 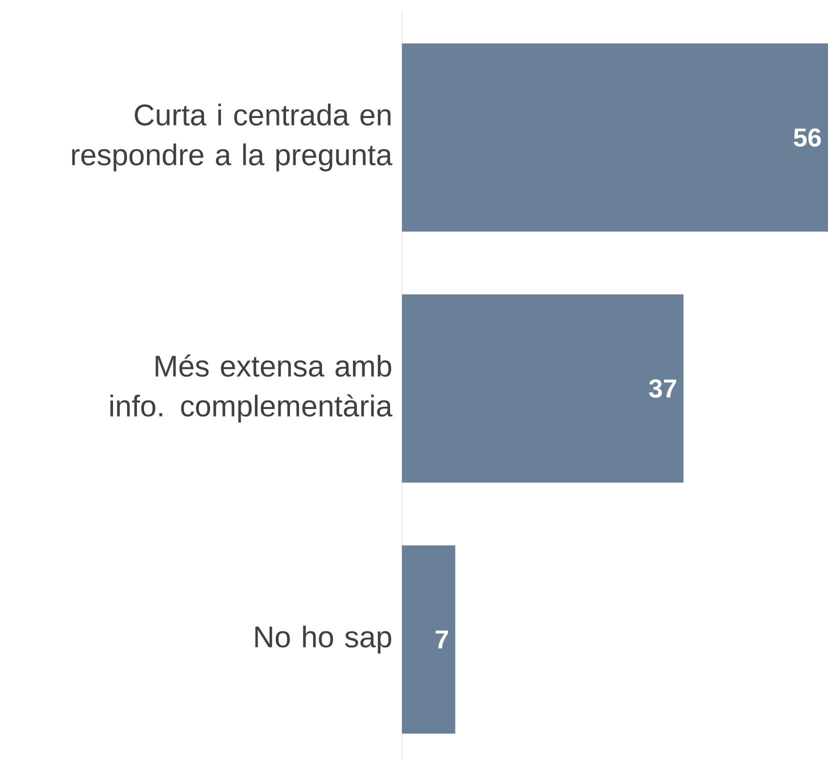 What do you see at coordinates (662, 388) in the screenshot?
I see `data-label: 37` at bounding box center [662, 388].